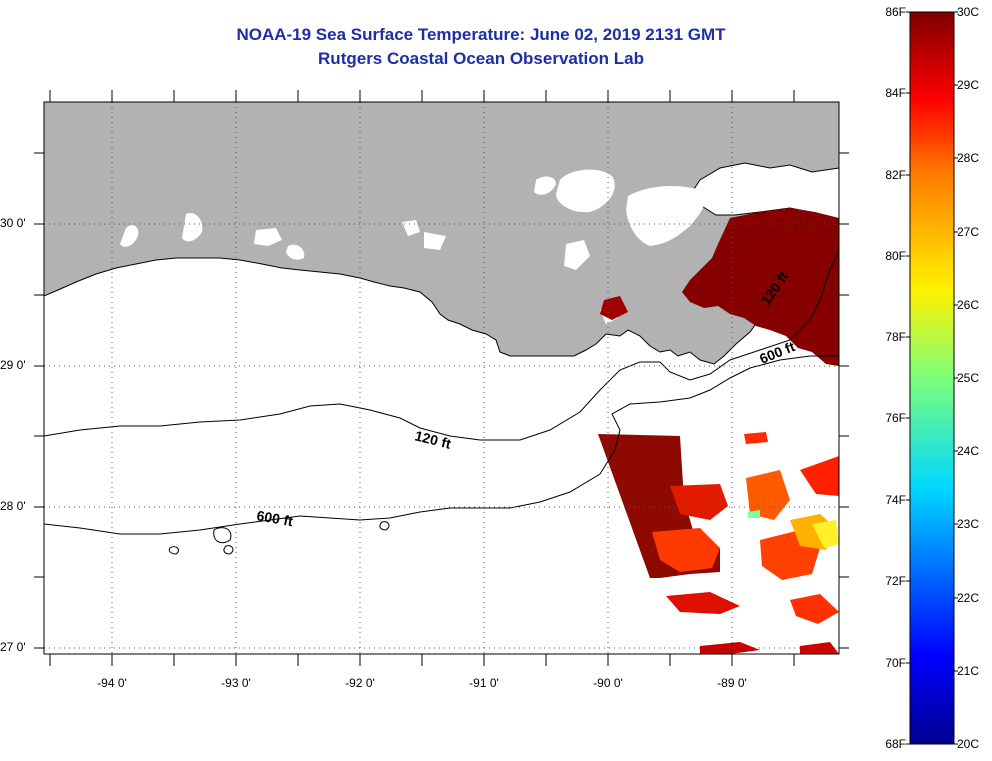 The image size is (992, 761). Describe the element at coordinates (360, 683) in the screenshot. I see `lon-label-92: -92 0'` at that location.